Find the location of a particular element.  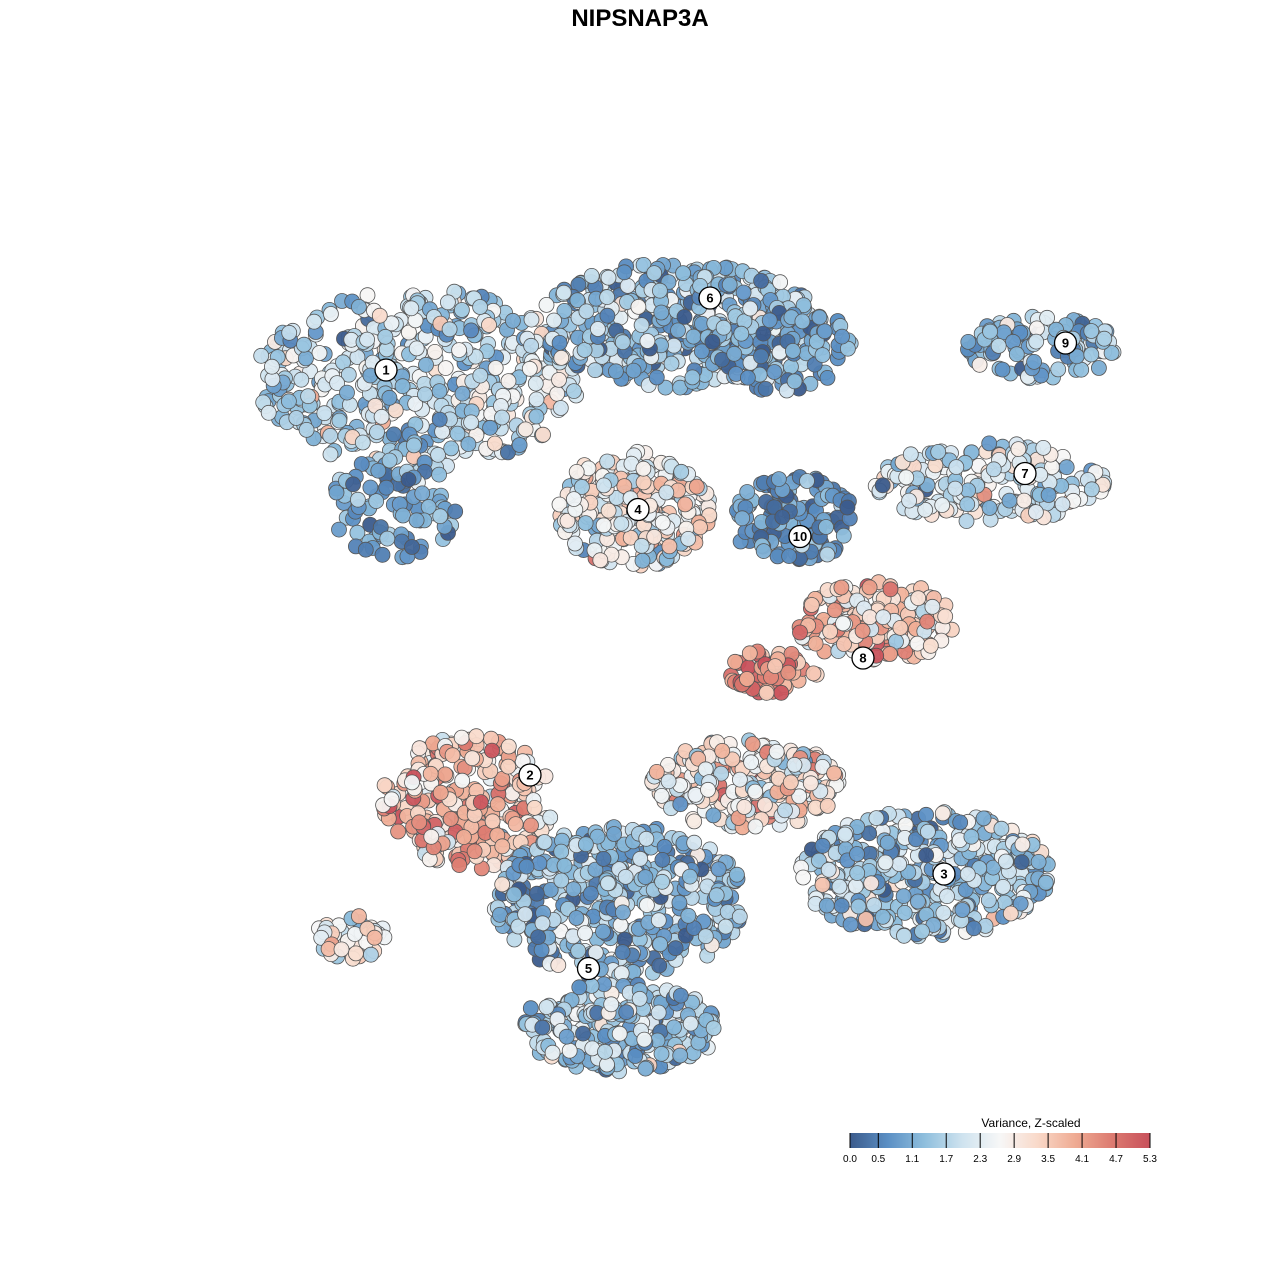

cluster-label-3: 3 is located at coordinates (944, 874).